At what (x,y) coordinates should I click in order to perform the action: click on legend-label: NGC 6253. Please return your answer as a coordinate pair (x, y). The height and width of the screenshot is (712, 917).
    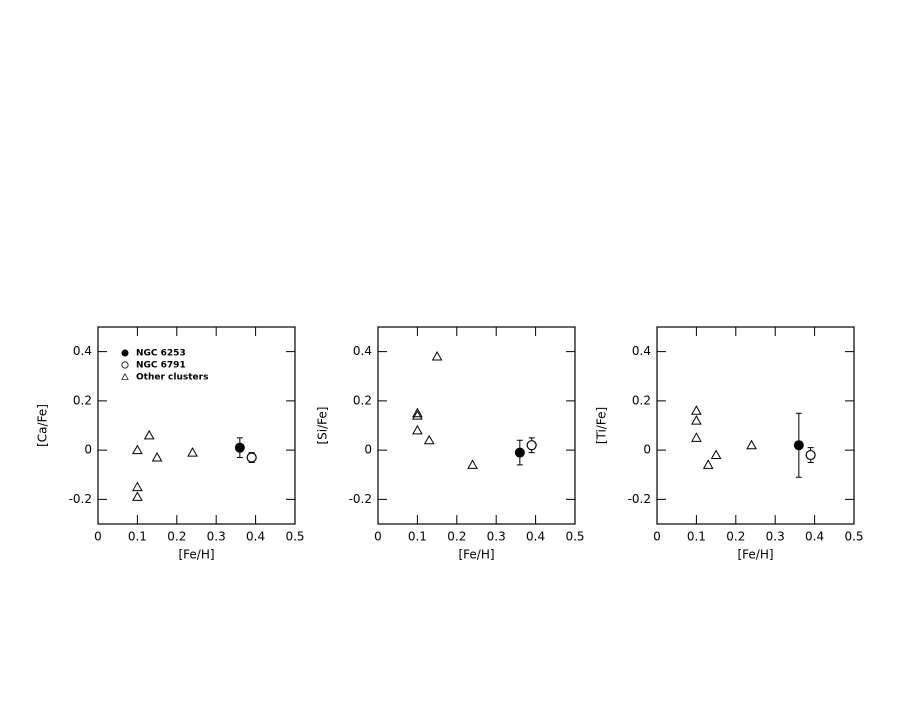
    Looking at the image, I should click on (161, 354).